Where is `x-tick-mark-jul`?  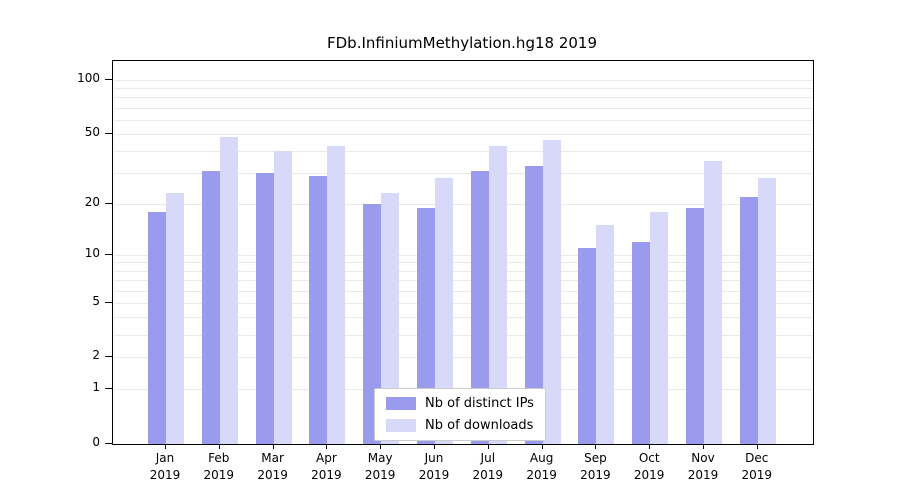
x-tick-mark-jul is located at coordinates (488, 446).